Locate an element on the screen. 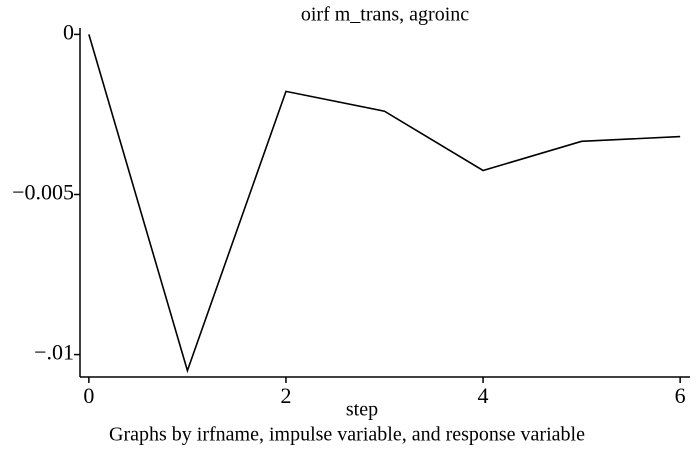 The height and width of the screenshot is (452, 700). x-tick-label: 0 is located at coordinates (88, 395).